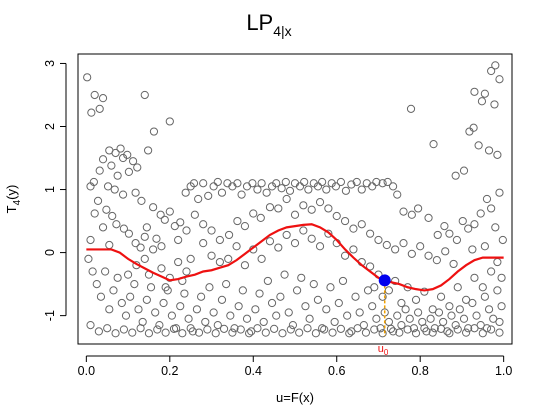 Image resolution: width=538 pixels, height=407 pixels. I want to click on x-tick-label: 0.2, so click(169, 371).